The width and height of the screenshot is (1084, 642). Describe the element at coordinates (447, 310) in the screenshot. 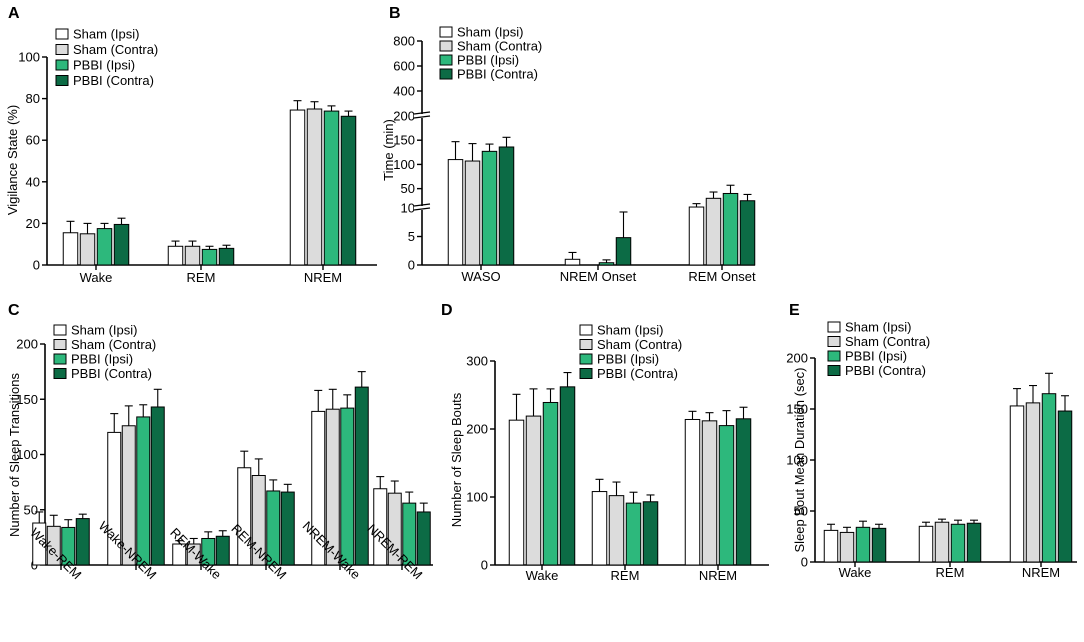

I see `panel-letter: D` at that location.